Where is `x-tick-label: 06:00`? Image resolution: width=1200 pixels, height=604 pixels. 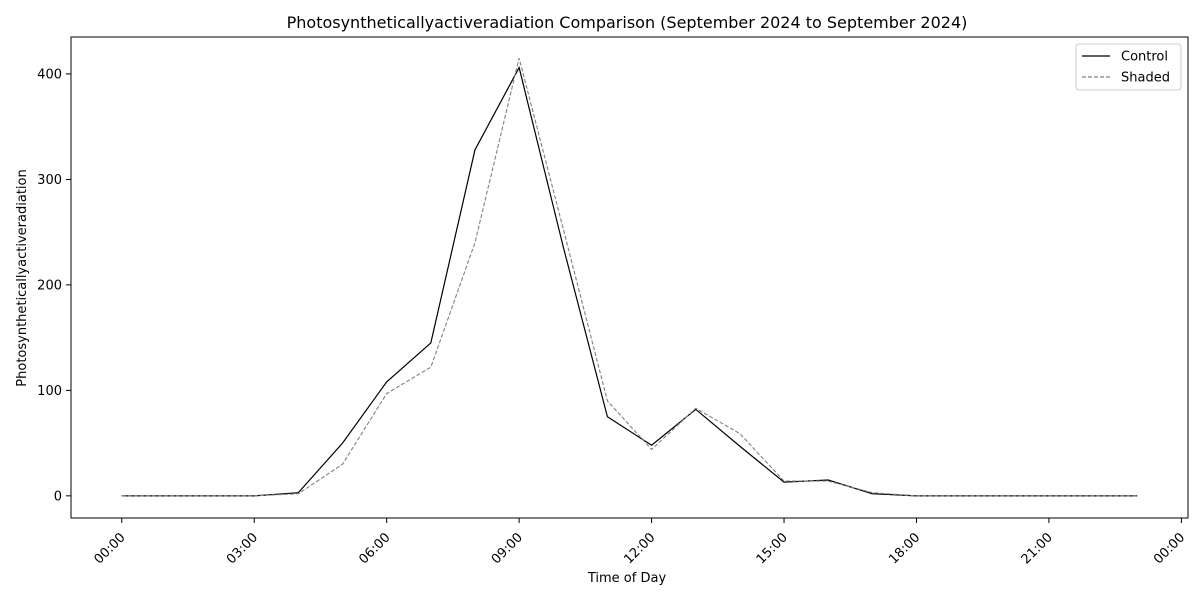
x-tick-label: 06:00 is located at coordinates (374, 548).